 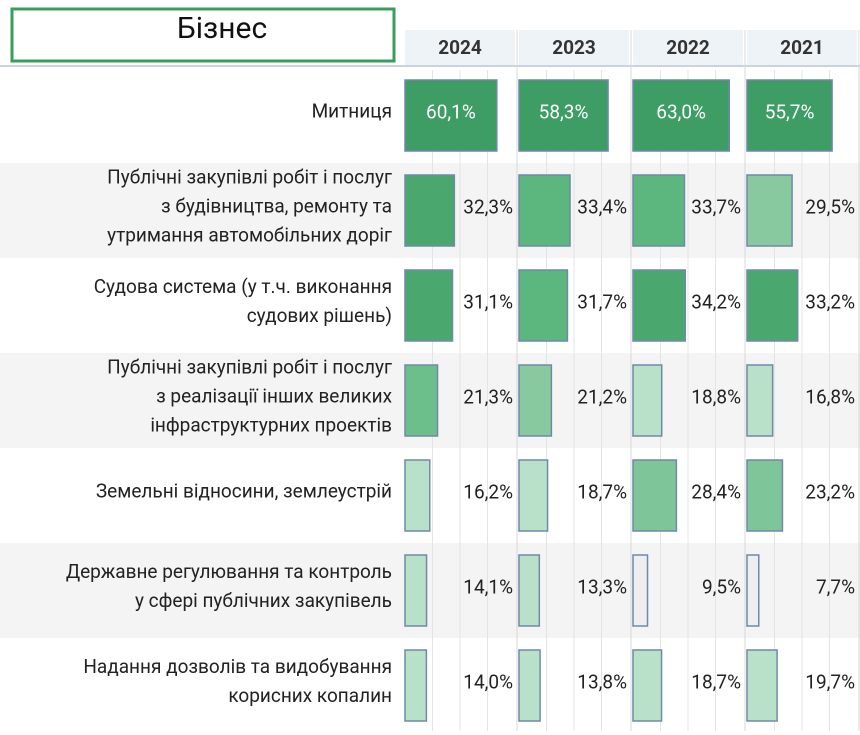 I want to click on value-label: 60,1%, so click(x=451, y=112).